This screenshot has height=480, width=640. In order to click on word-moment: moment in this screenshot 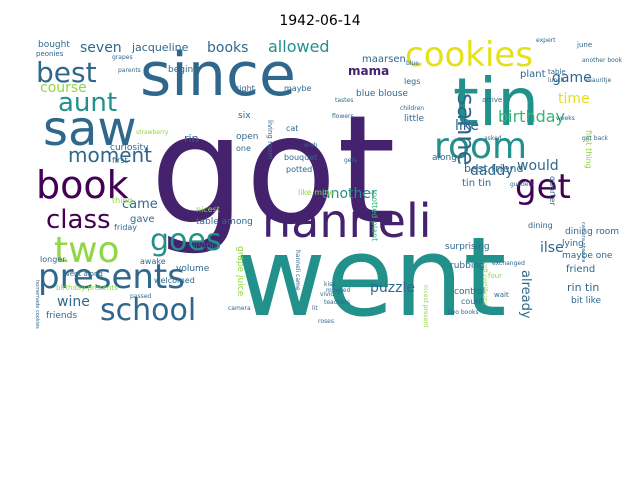, I will do `click(110, 155)`.